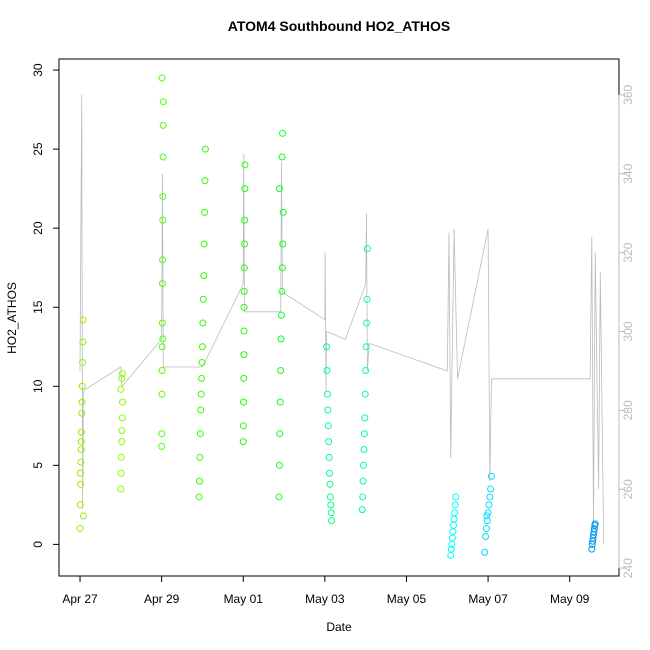  What do you see at coordinates (407, 599) in the screenshot?
I see `x-tick-label: May 05` at bounding box center [407, 599].